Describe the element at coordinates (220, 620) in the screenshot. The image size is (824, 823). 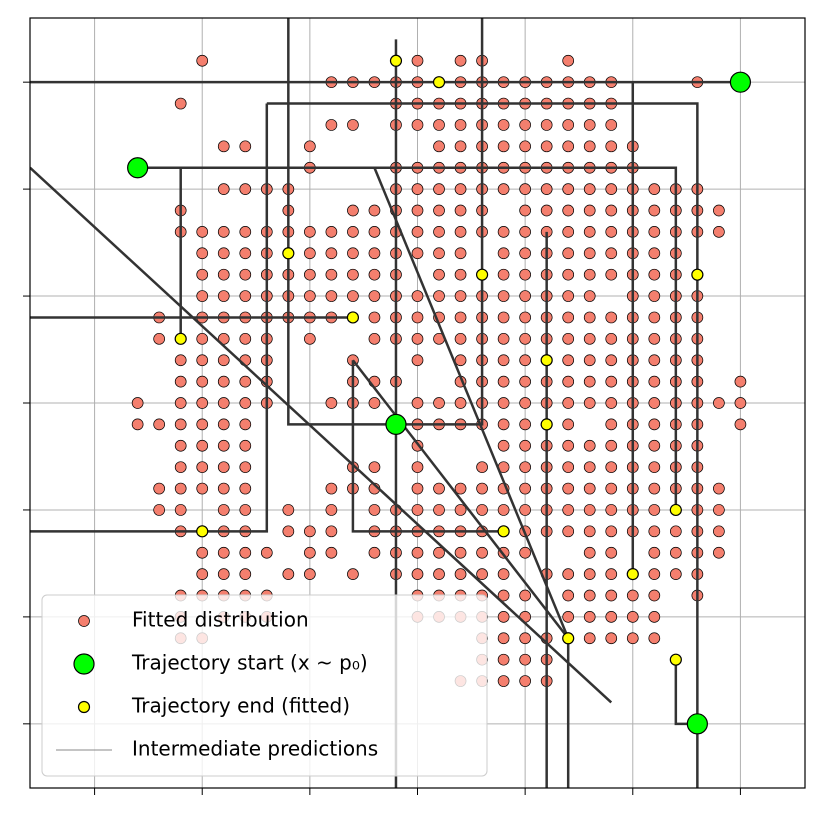
I see `legend-label: Fitted distribution` at that location.